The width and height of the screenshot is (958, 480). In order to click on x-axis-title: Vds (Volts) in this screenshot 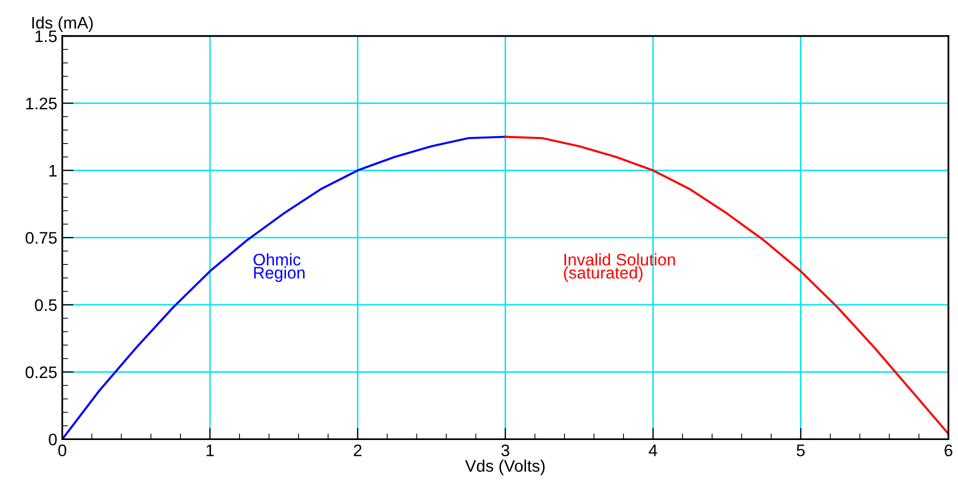, I will do `click(505, 468)`.